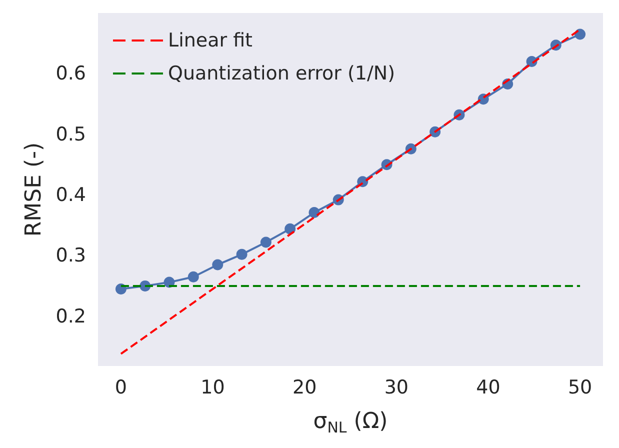 The width and height of the screenshot is (619, 448). What do you see at coordinates (71, 73) in the screenshot?
I see `y-tick-label: 0.6` at bounding box center [71, 73].